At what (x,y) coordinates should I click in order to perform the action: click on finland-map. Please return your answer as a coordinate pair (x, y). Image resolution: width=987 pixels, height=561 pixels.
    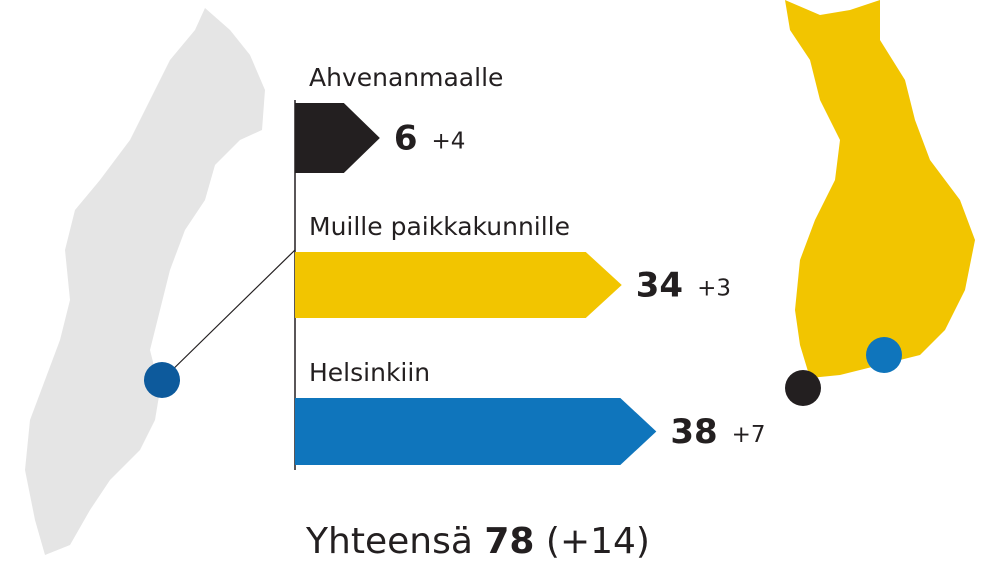
    Looking at the image, I should click on (880, 189).